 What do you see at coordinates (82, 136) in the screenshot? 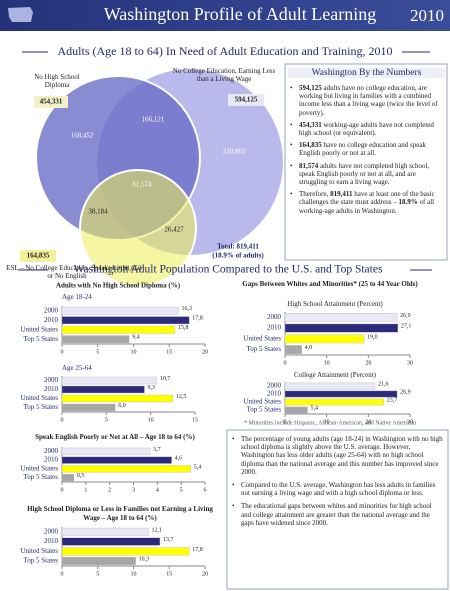
I see `region-value: 168,452` at bounding box center [82, 136].